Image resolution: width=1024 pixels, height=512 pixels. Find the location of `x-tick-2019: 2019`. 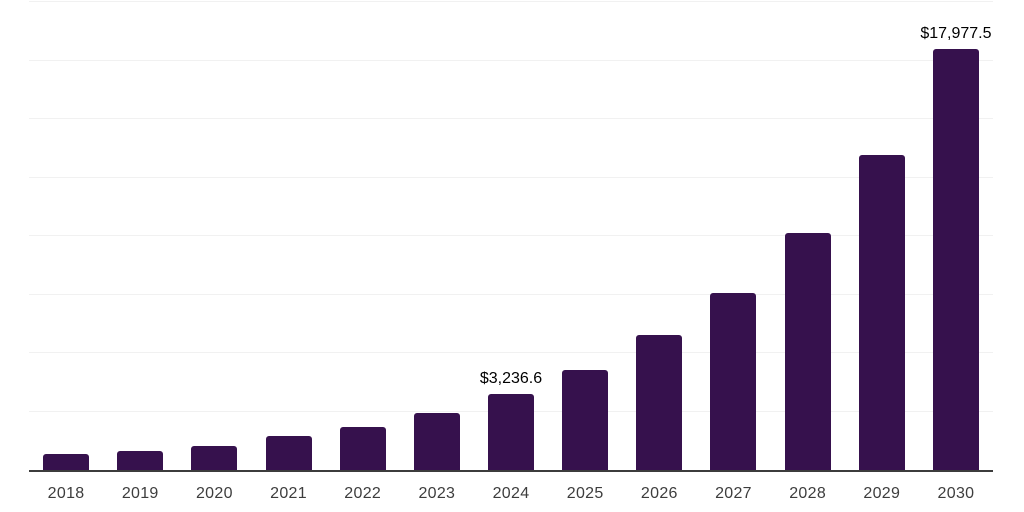

x-tick-2019: 2019 is located at coordinates (140, 493).